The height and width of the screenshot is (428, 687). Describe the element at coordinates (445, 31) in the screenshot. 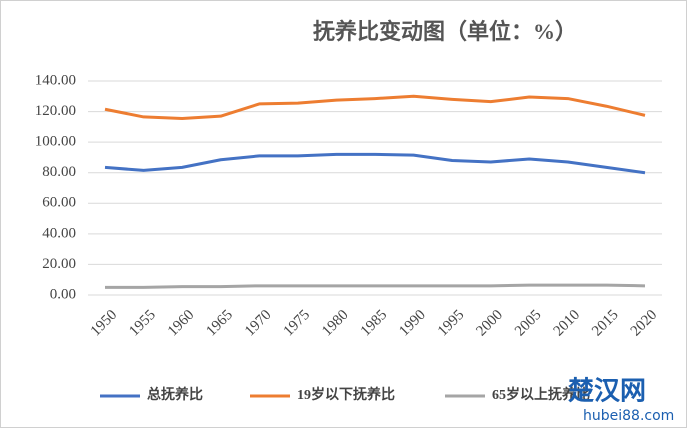

I see `chart-title: 抚养比变动图（单位：%）` at that location.